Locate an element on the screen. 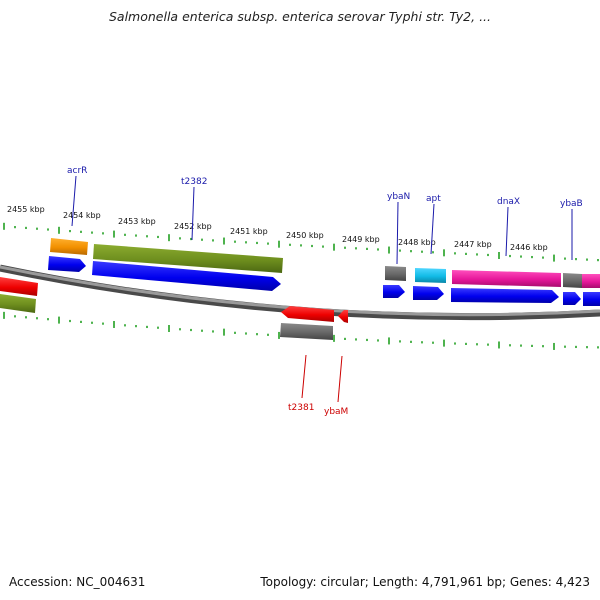 The image size is (600, 600). feature-apt-cyan is located at coordinates (430, 275).